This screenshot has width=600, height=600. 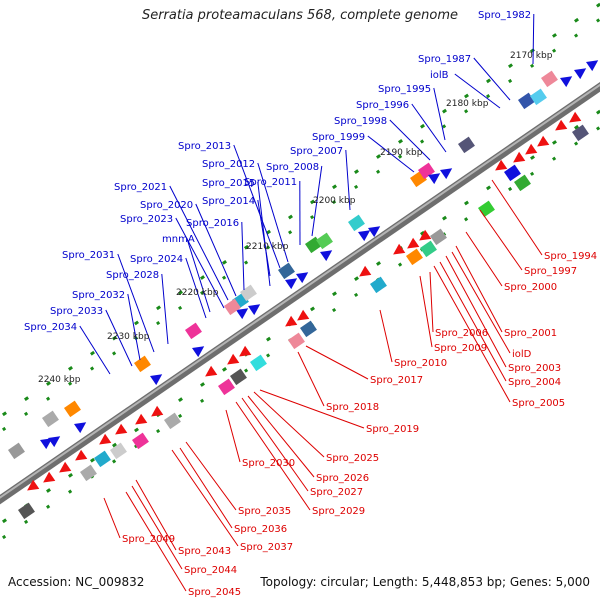 I want to click on minus-gene-label: Spro_2044, so click(x=210, y=570).